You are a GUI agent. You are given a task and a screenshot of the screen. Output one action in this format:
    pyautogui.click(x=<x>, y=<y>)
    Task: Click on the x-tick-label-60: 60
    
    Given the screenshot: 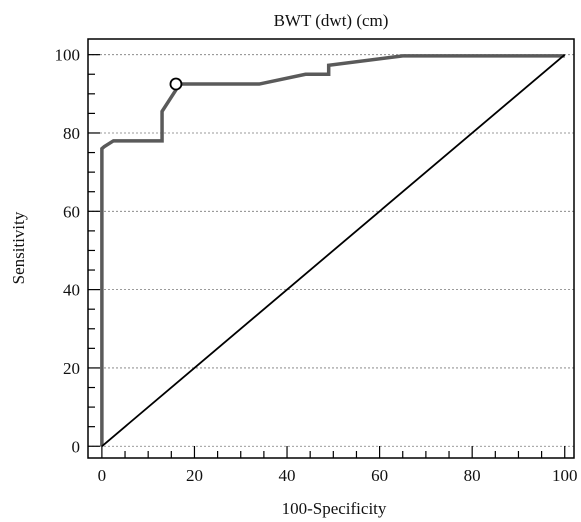 What is the action you would take?
    pyautogui.click(x=379, y=475)
    